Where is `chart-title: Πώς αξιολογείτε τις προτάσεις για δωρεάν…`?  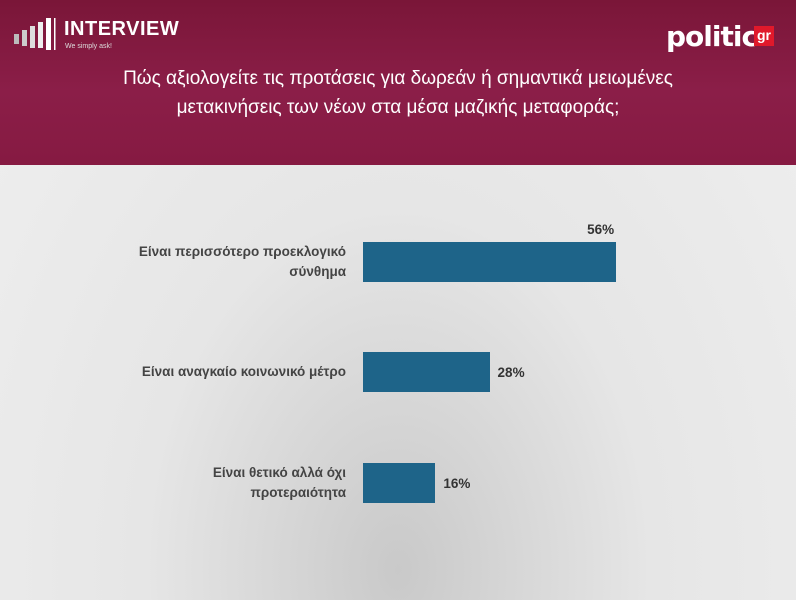
chart-title: Πώς αξιολογείτε τις προτάσεις για δωρεάν… is located at coordinates (398, 93).